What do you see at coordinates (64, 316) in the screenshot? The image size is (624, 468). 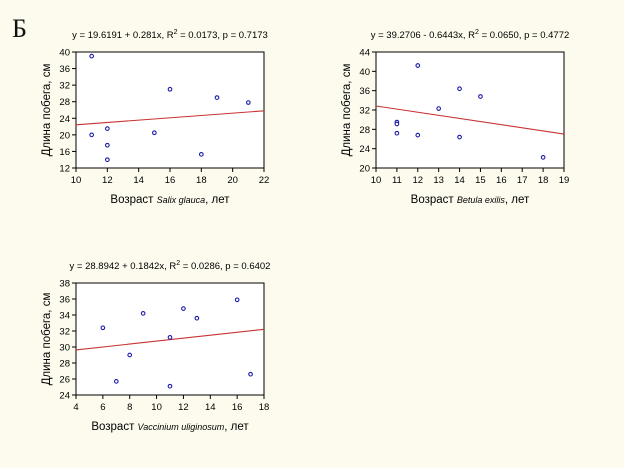 I see `y-tick-label: 34` at bounding box center [64, 316].